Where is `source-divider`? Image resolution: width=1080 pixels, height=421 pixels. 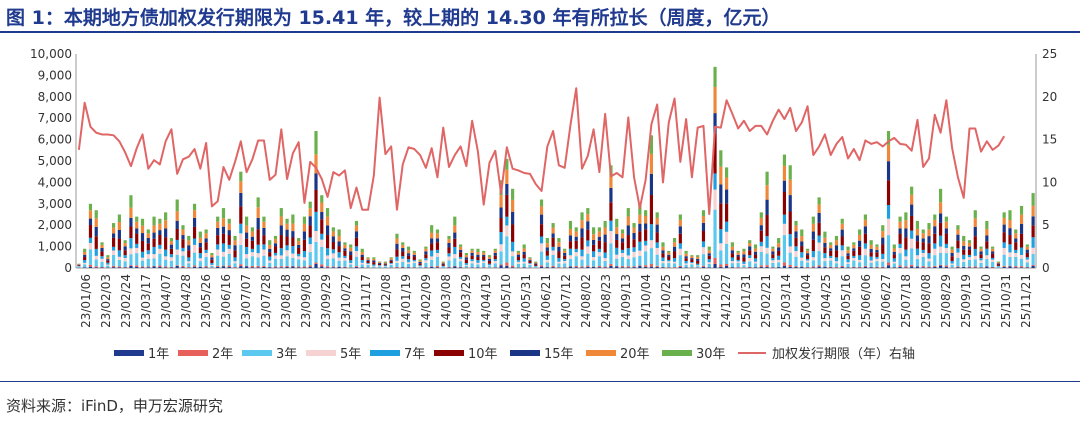
source-divider is located at coordinates (540, 381).